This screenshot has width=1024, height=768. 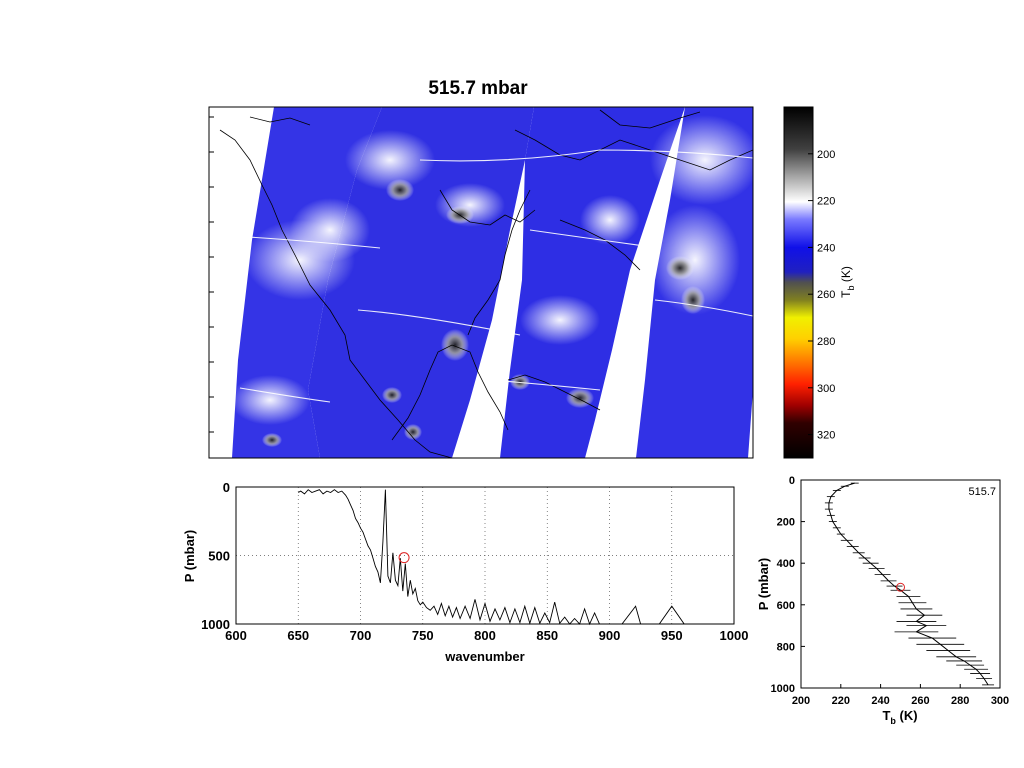 I want to click on spectrum-ylabel: P (mbar), so click(x=189, y=556).